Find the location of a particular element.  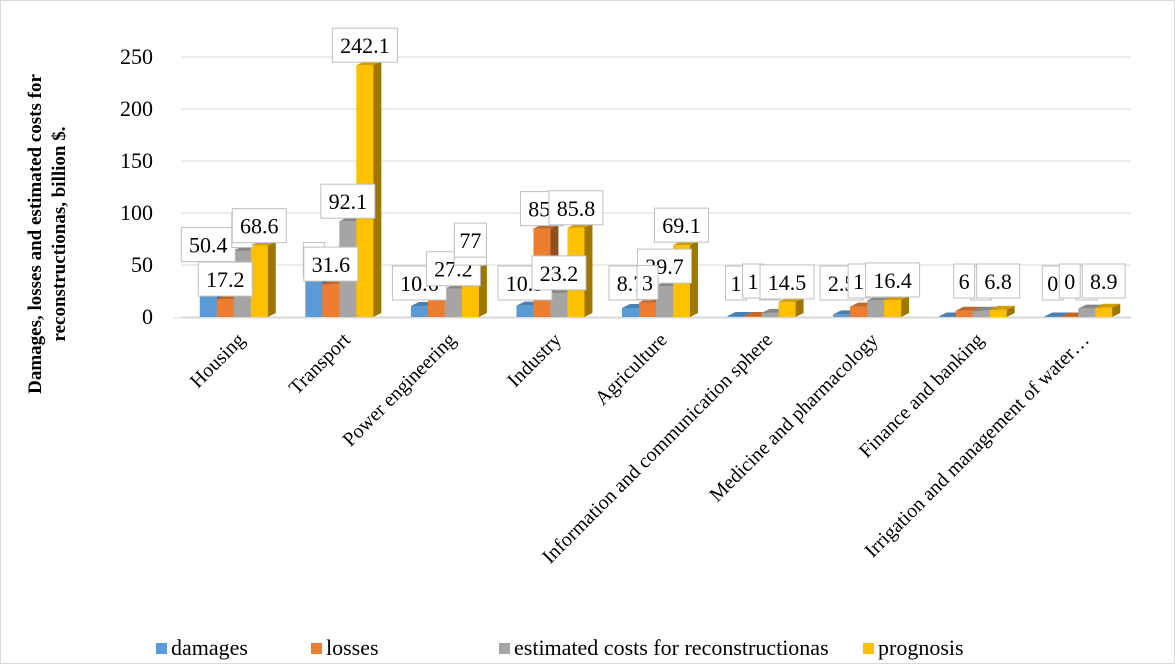

svg-text: 6.8 is located at coordinates (998, 281).